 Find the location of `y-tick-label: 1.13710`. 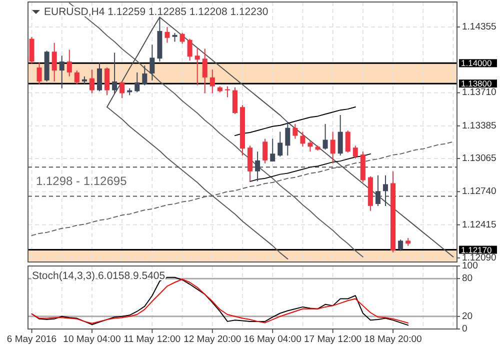

y-tick-label: 1.13710 is located at coordinates (479, 92).